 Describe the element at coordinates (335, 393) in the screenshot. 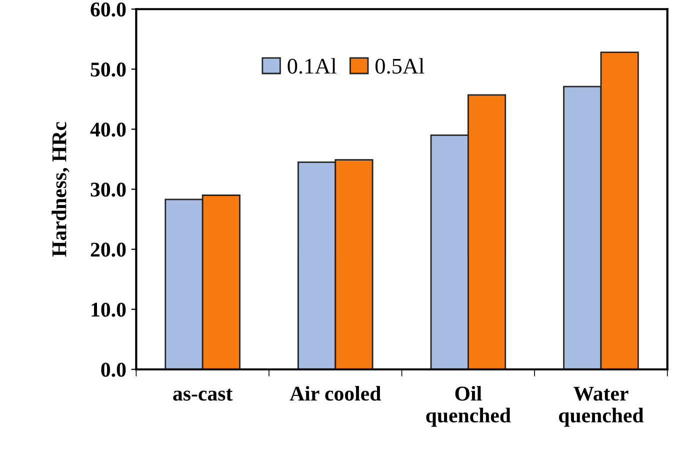

I see `x-tick-label: Air cooled` at that location.